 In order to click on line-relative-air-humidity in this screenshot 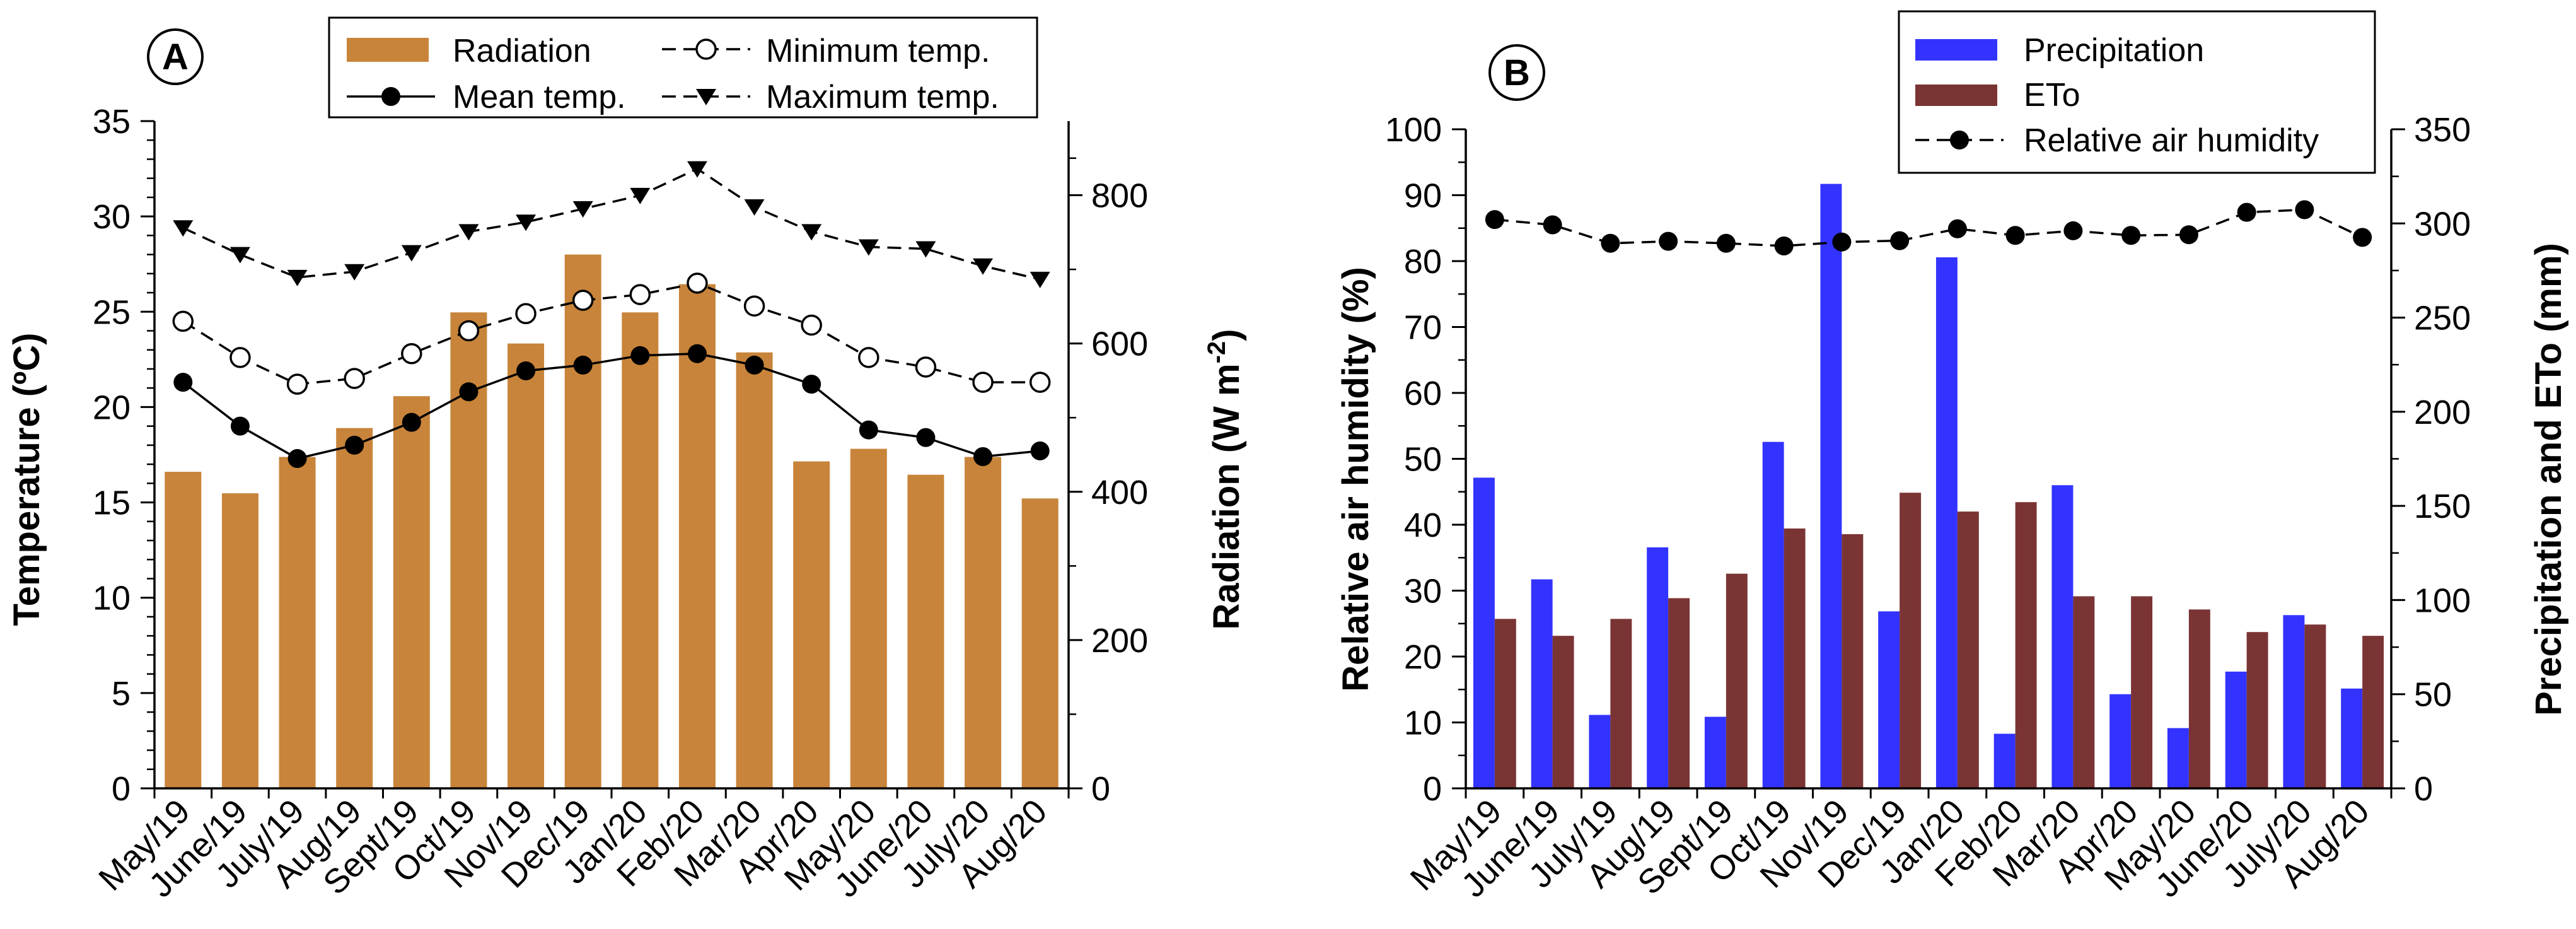, I will do `click(1929, 227)`.